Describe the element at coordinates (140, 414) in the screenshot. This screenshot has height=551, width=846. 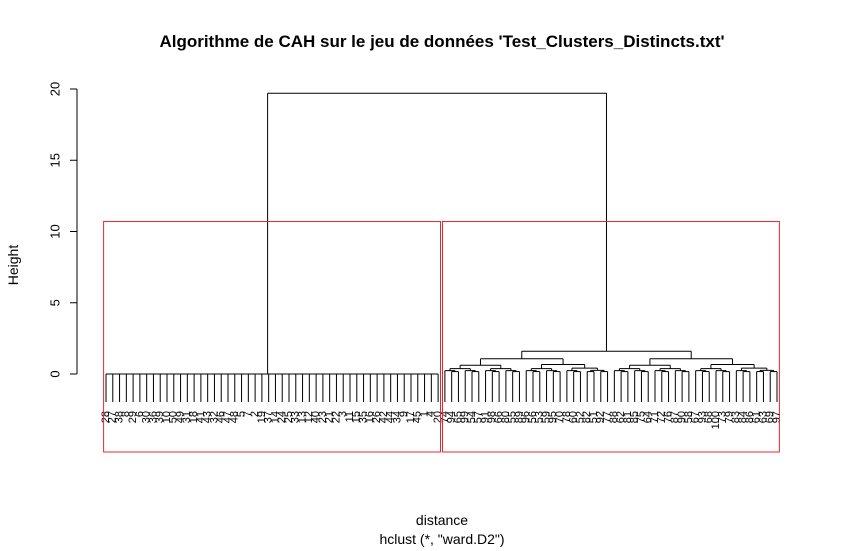
I see `leaf-label: 6` at that location.